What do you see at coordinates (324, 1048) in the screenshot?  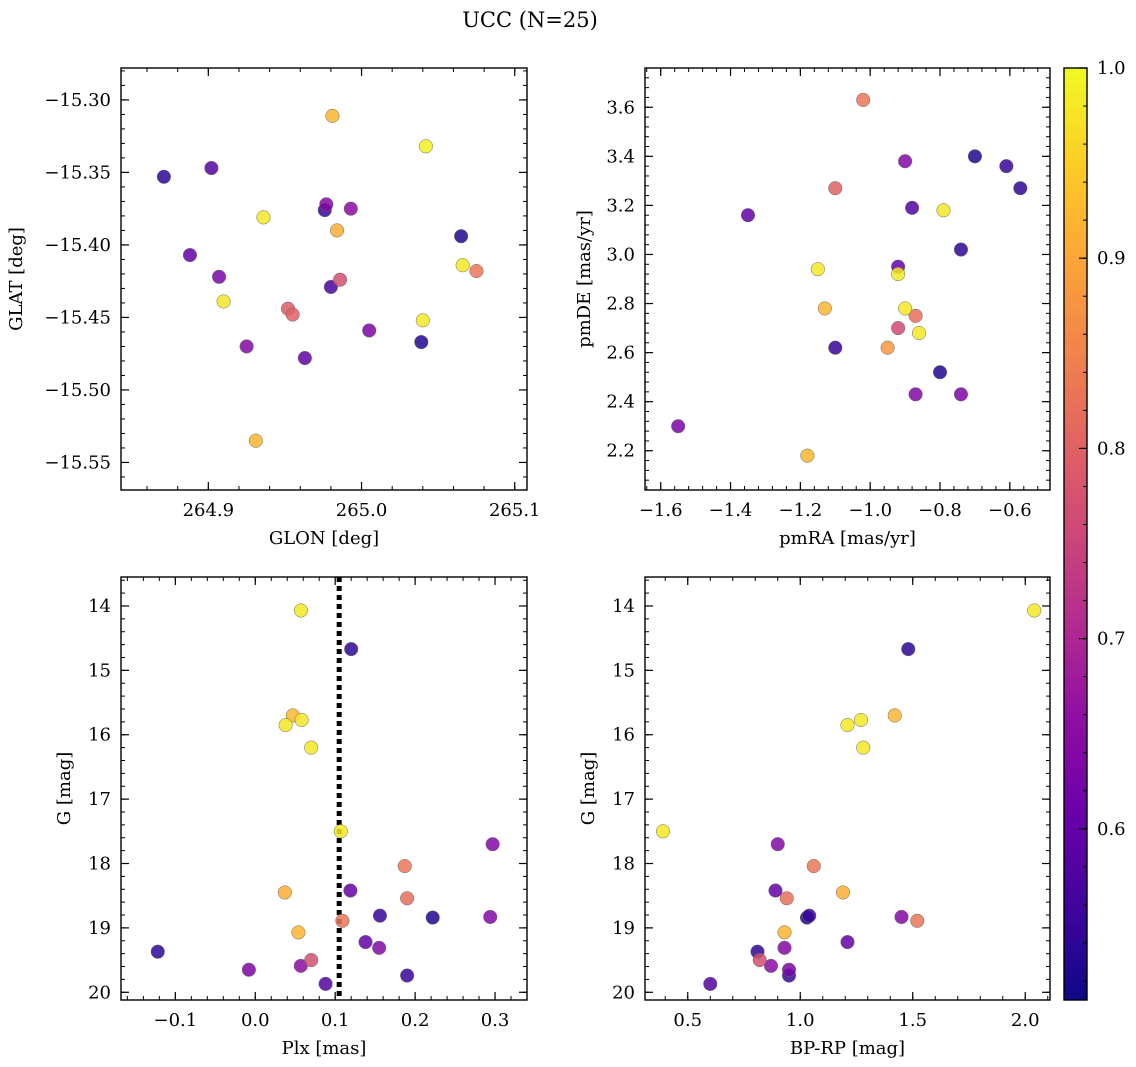 I see `x-axis-label: Plx [mas]` at bounding box center [324, 1048].